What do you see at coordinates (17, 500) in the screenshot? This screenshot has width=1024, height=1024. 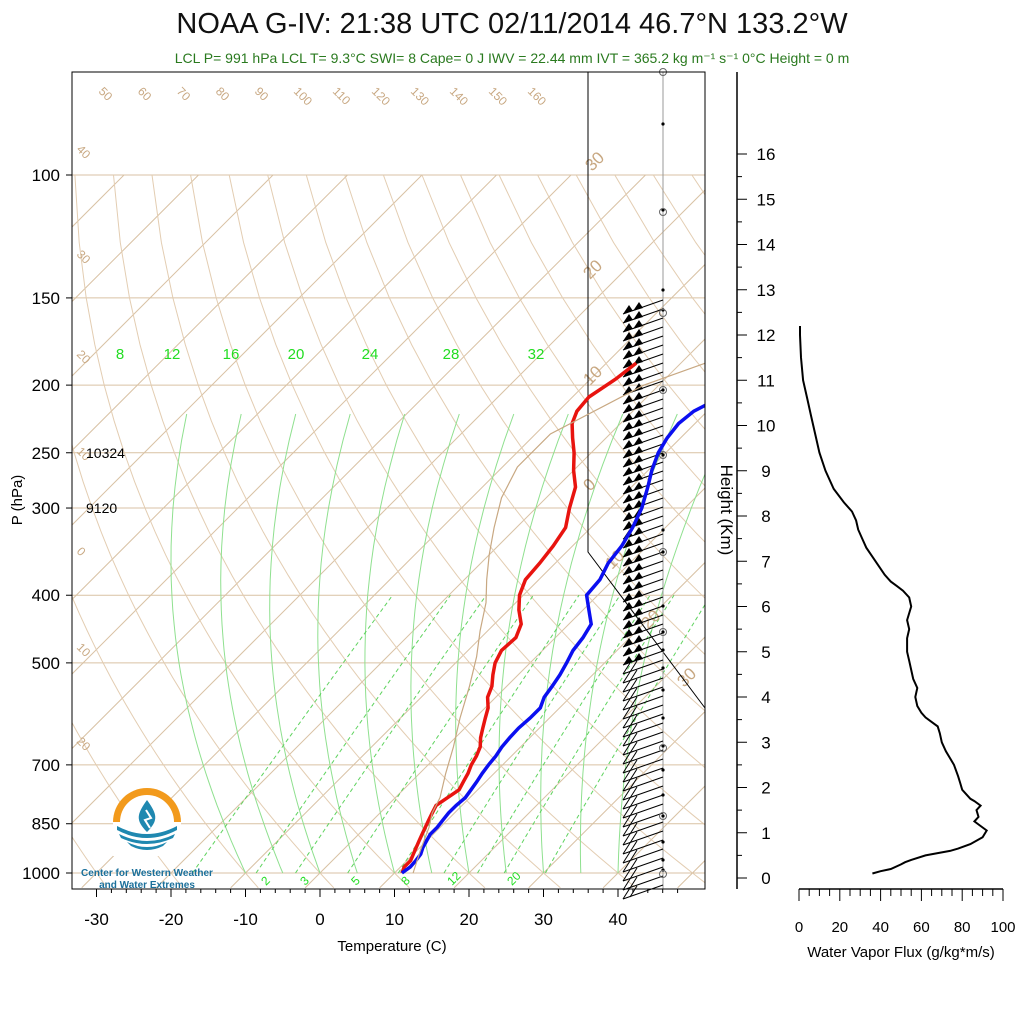 I see `y-axis-label: P (hPa)` at bounding box center [17, 500].